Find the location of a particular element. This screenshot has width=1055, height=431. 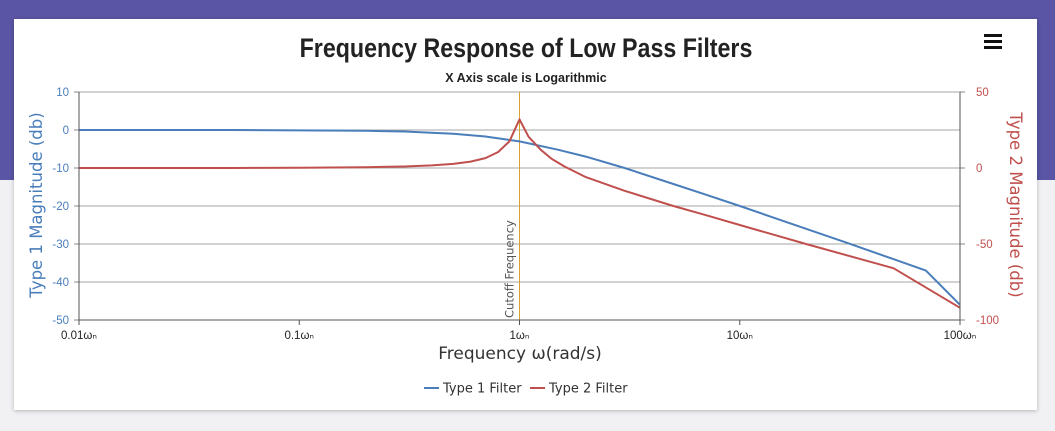

x-tick-label: 100ωₙ is located at coordinates (960, 336).